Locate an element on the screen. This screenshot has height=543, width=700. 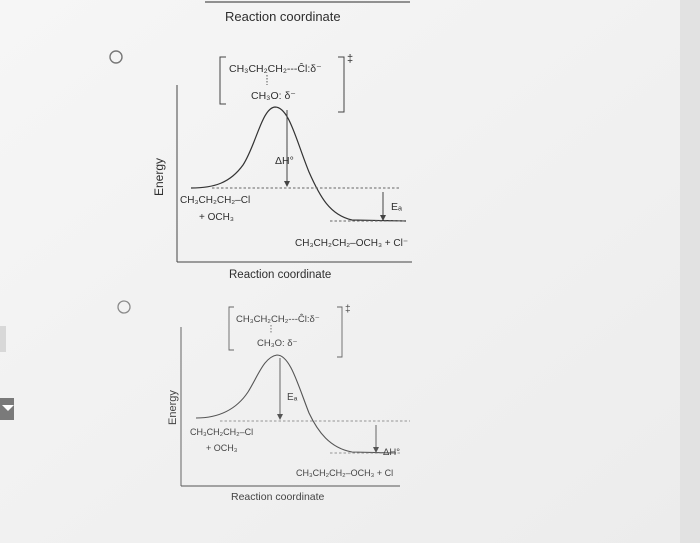
chevron-down-icon is located at coordinates (8, 408).